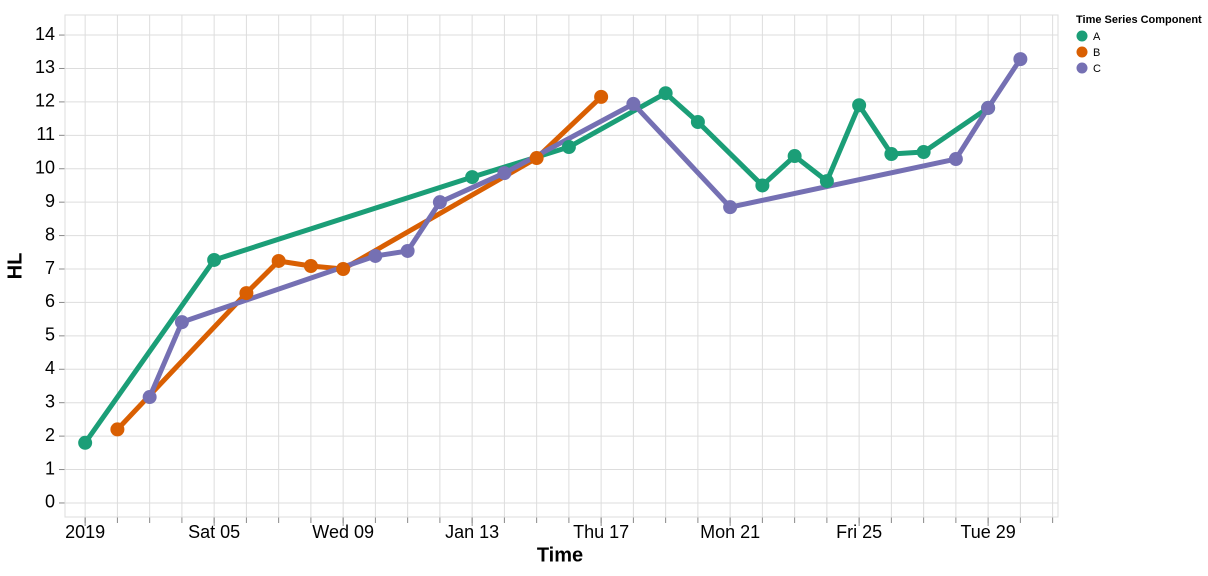  Describe the element at coordinates (730, 532) in the screenshot. I see `x-tick-label: Mon 21` at that location.